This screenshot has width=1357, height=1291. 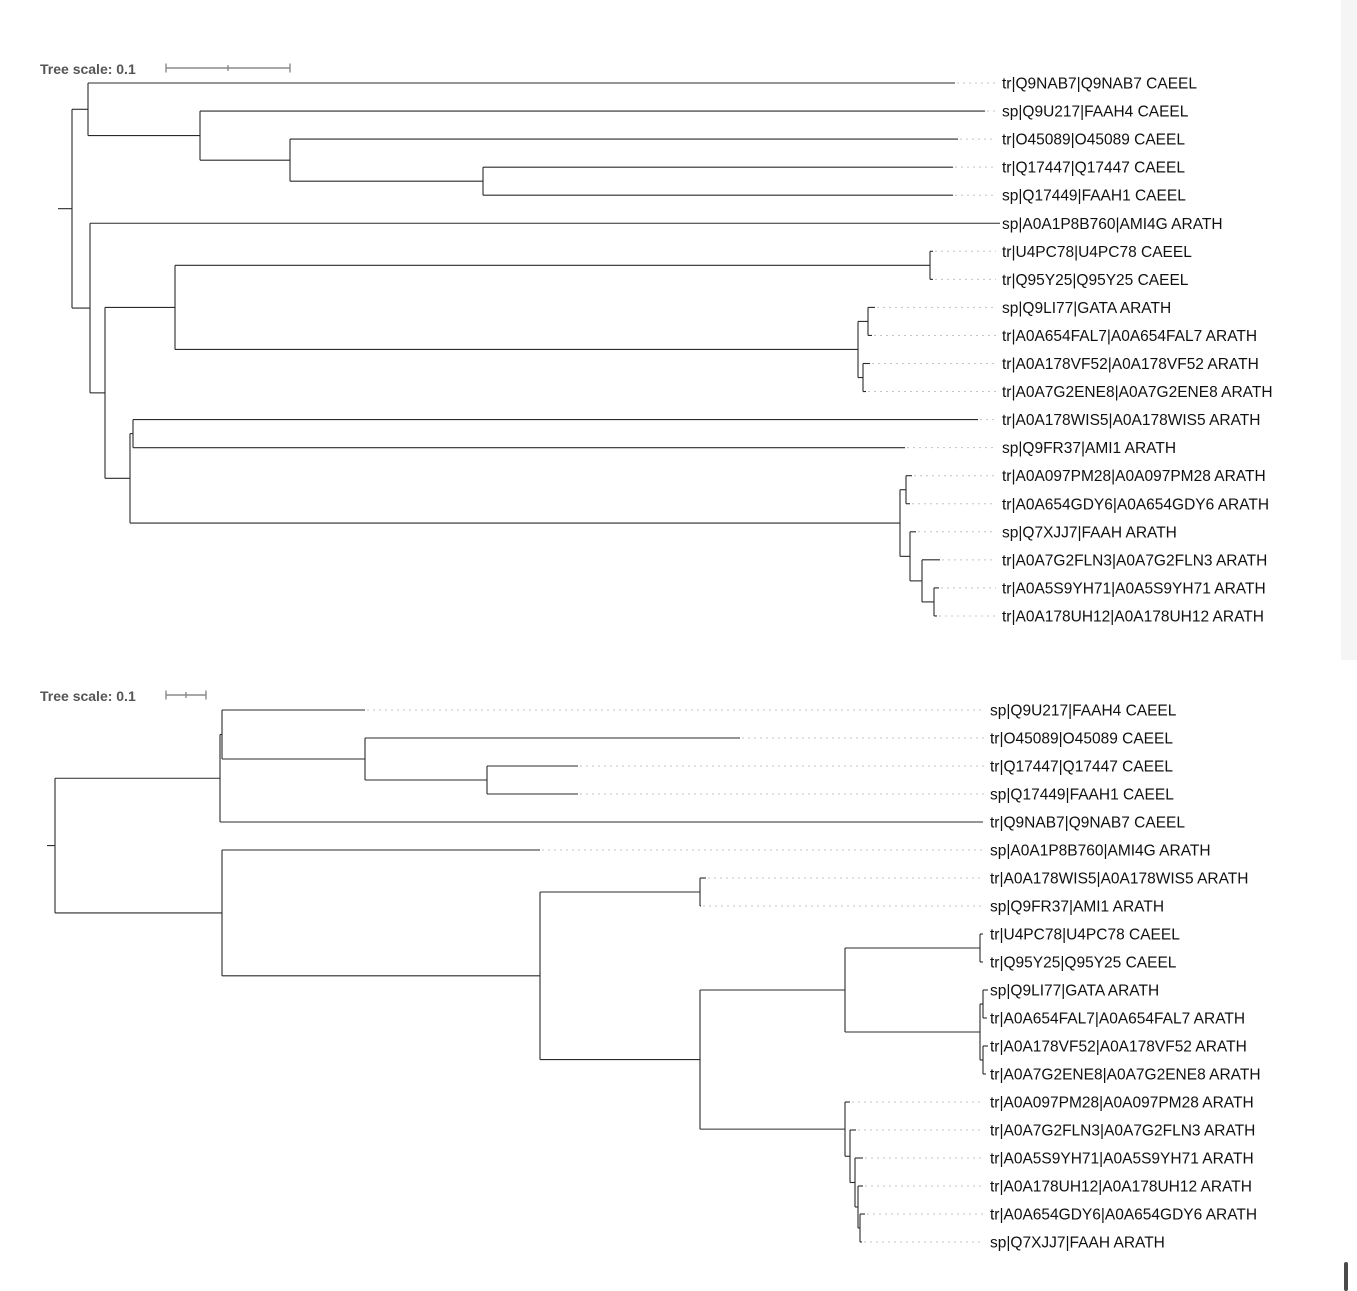 What do you see at coordinates (88, 69) in the screenshot?
I see `tree1-scale-label: Tree scale: 0.1` at bounding box center [88, 69].